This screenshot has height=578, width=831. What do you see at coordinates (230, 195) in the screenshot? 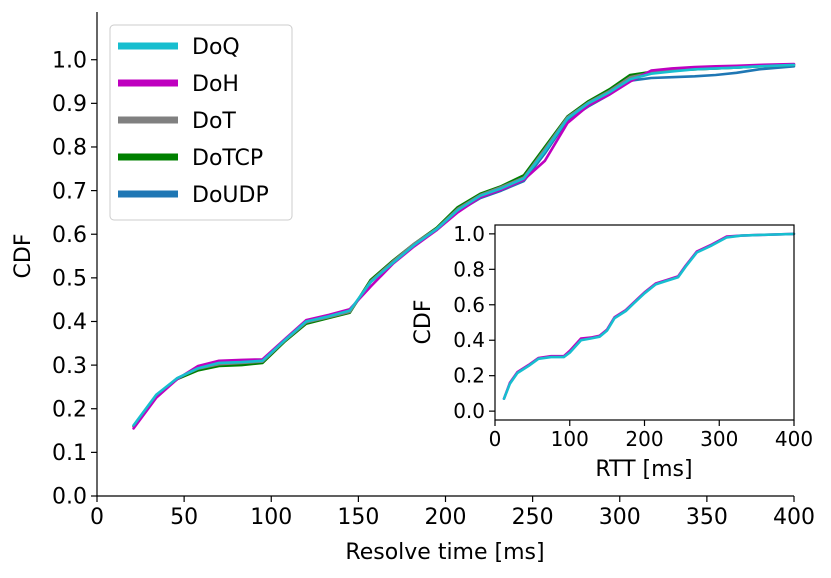
I see `legend-label-doudp: DoUDP` at bounding box center [230, 195].